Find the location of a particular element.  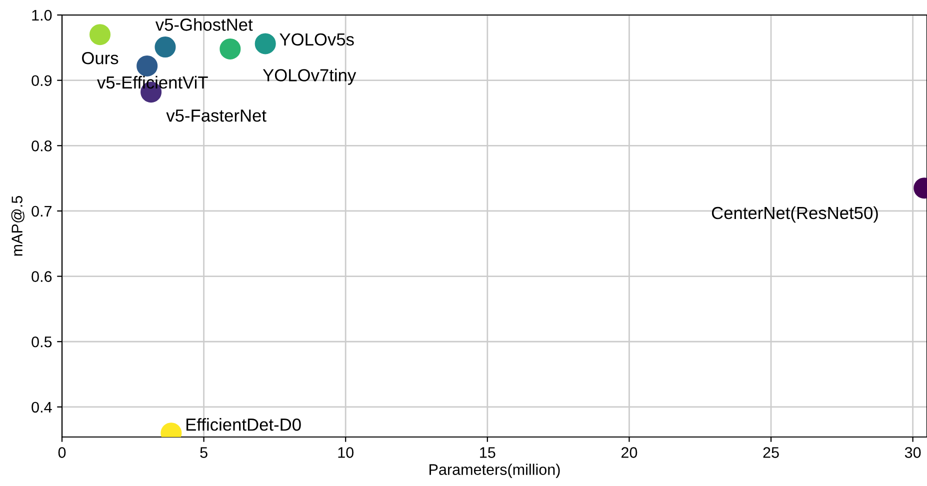

y-tick-label: 0.9 is located at coordinates (42, 80).